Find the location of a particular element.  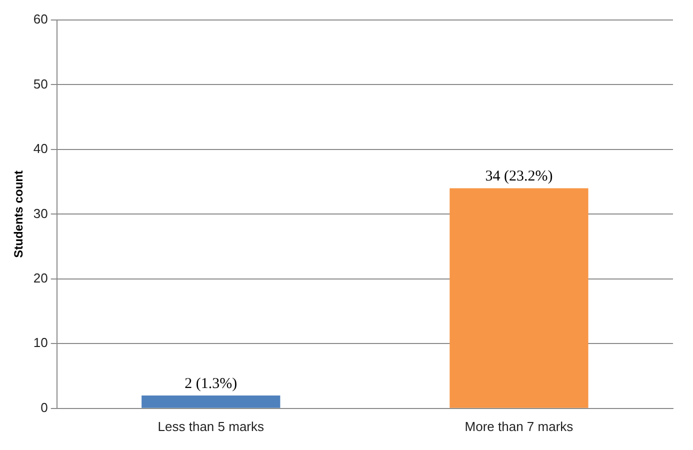

x-tick-label: More than 7 marks is located at coordinates (519, 426).